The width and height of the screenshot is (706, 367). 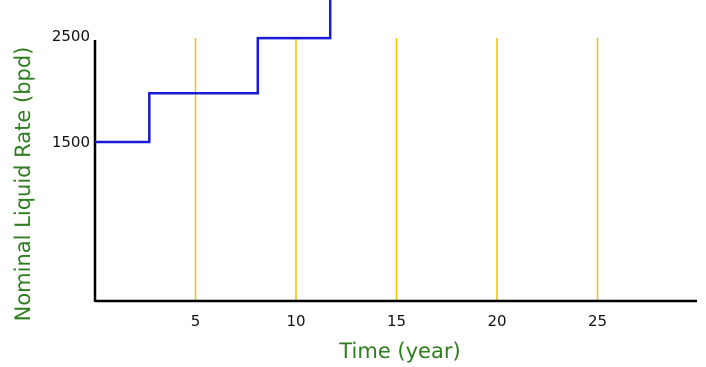 What do you see at coordinates (71, 142) in the screenshot?
I see `y-tick-label-1500: 1500` at bounding box center [71, 142].